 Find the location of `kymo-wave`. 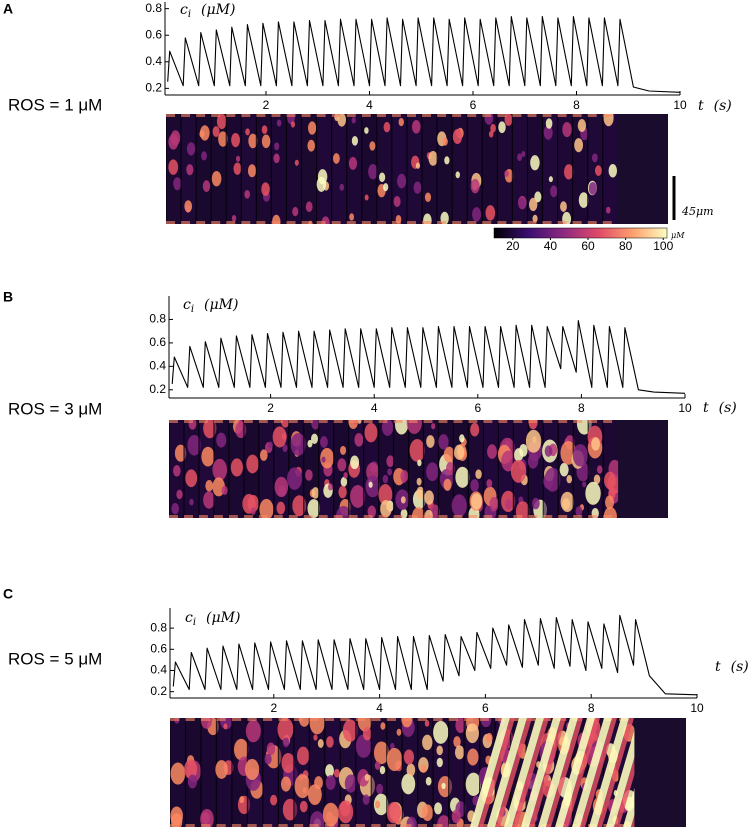

kymo-wave is located at coordinates (524, 772).